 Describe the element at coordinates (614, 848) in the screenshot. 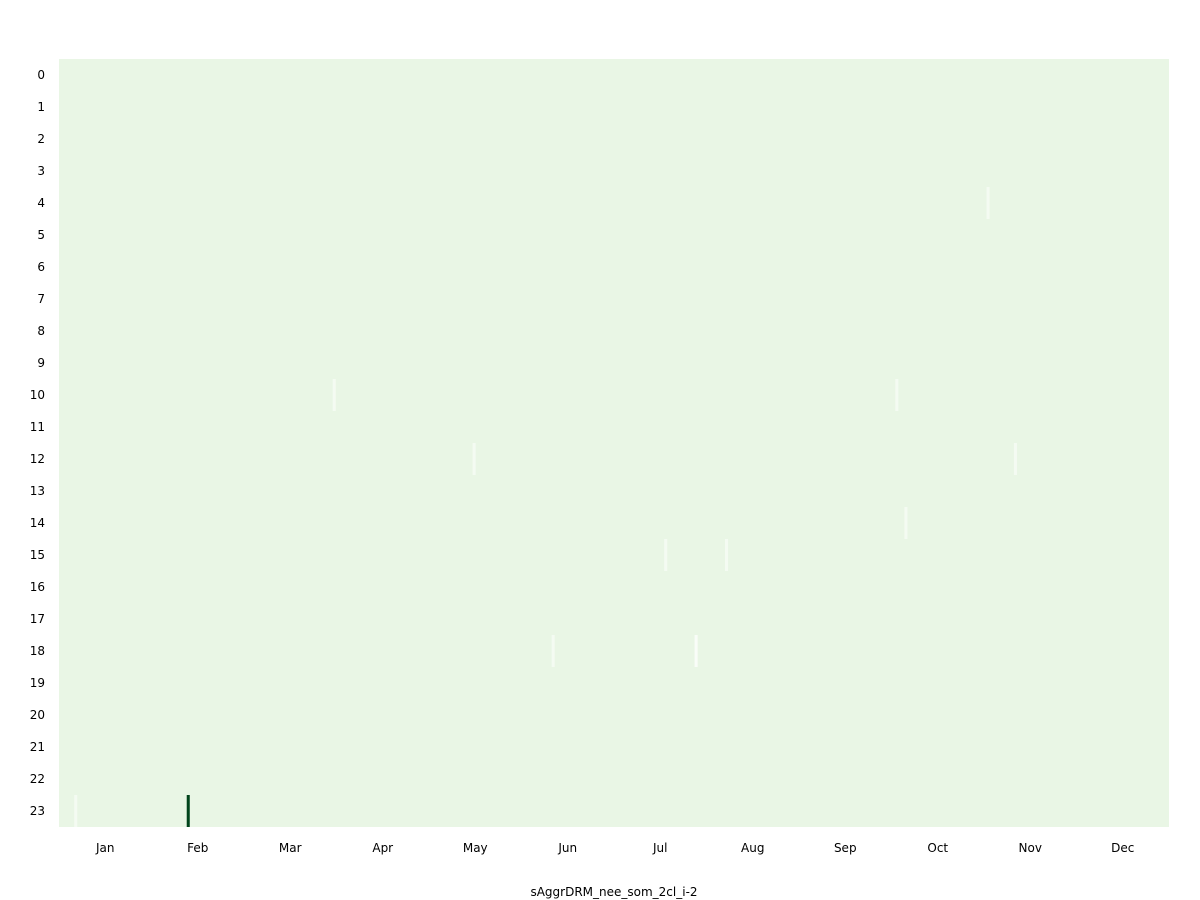

I see `x-tick-labels: Jan Feb Mar Apr May Jun Jul Aug Sep Oct Nov Dec` at that location.